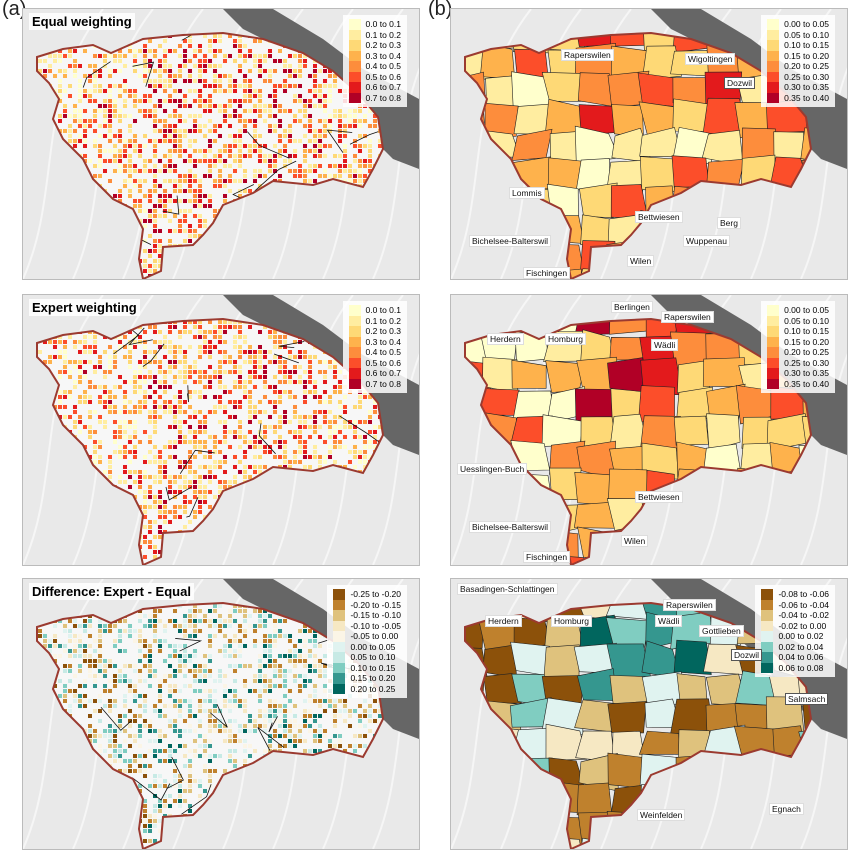 This screenshot has height=850, width=850. Describe the element at coordinates (171, 205) in the screenshot. I see `boundary` at that location.